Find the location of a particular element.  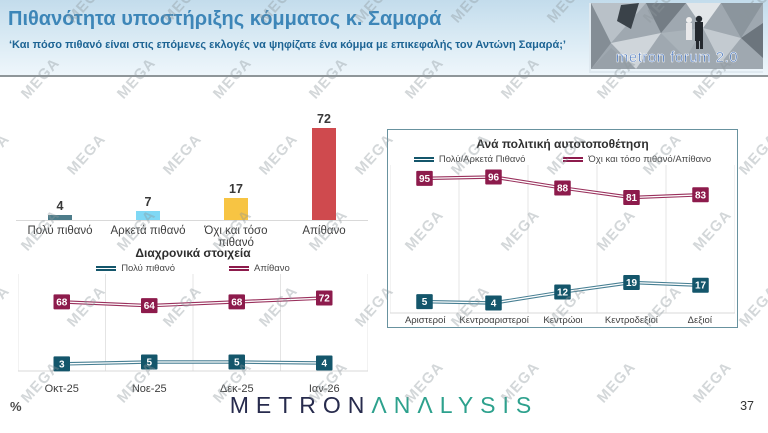

bar-value-label: 17 is located at coordinates (236, 189).